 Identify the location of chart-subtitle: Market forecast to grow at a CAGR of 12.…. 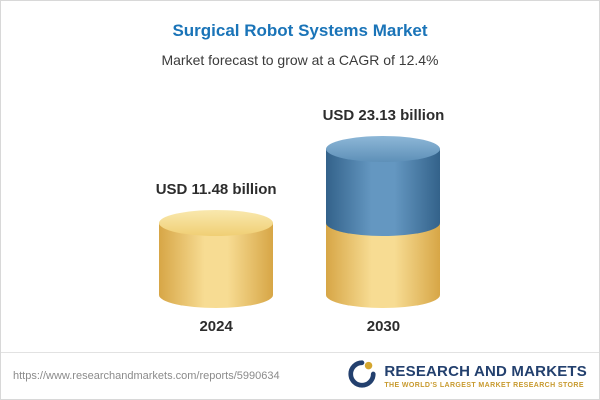
(300, 60).